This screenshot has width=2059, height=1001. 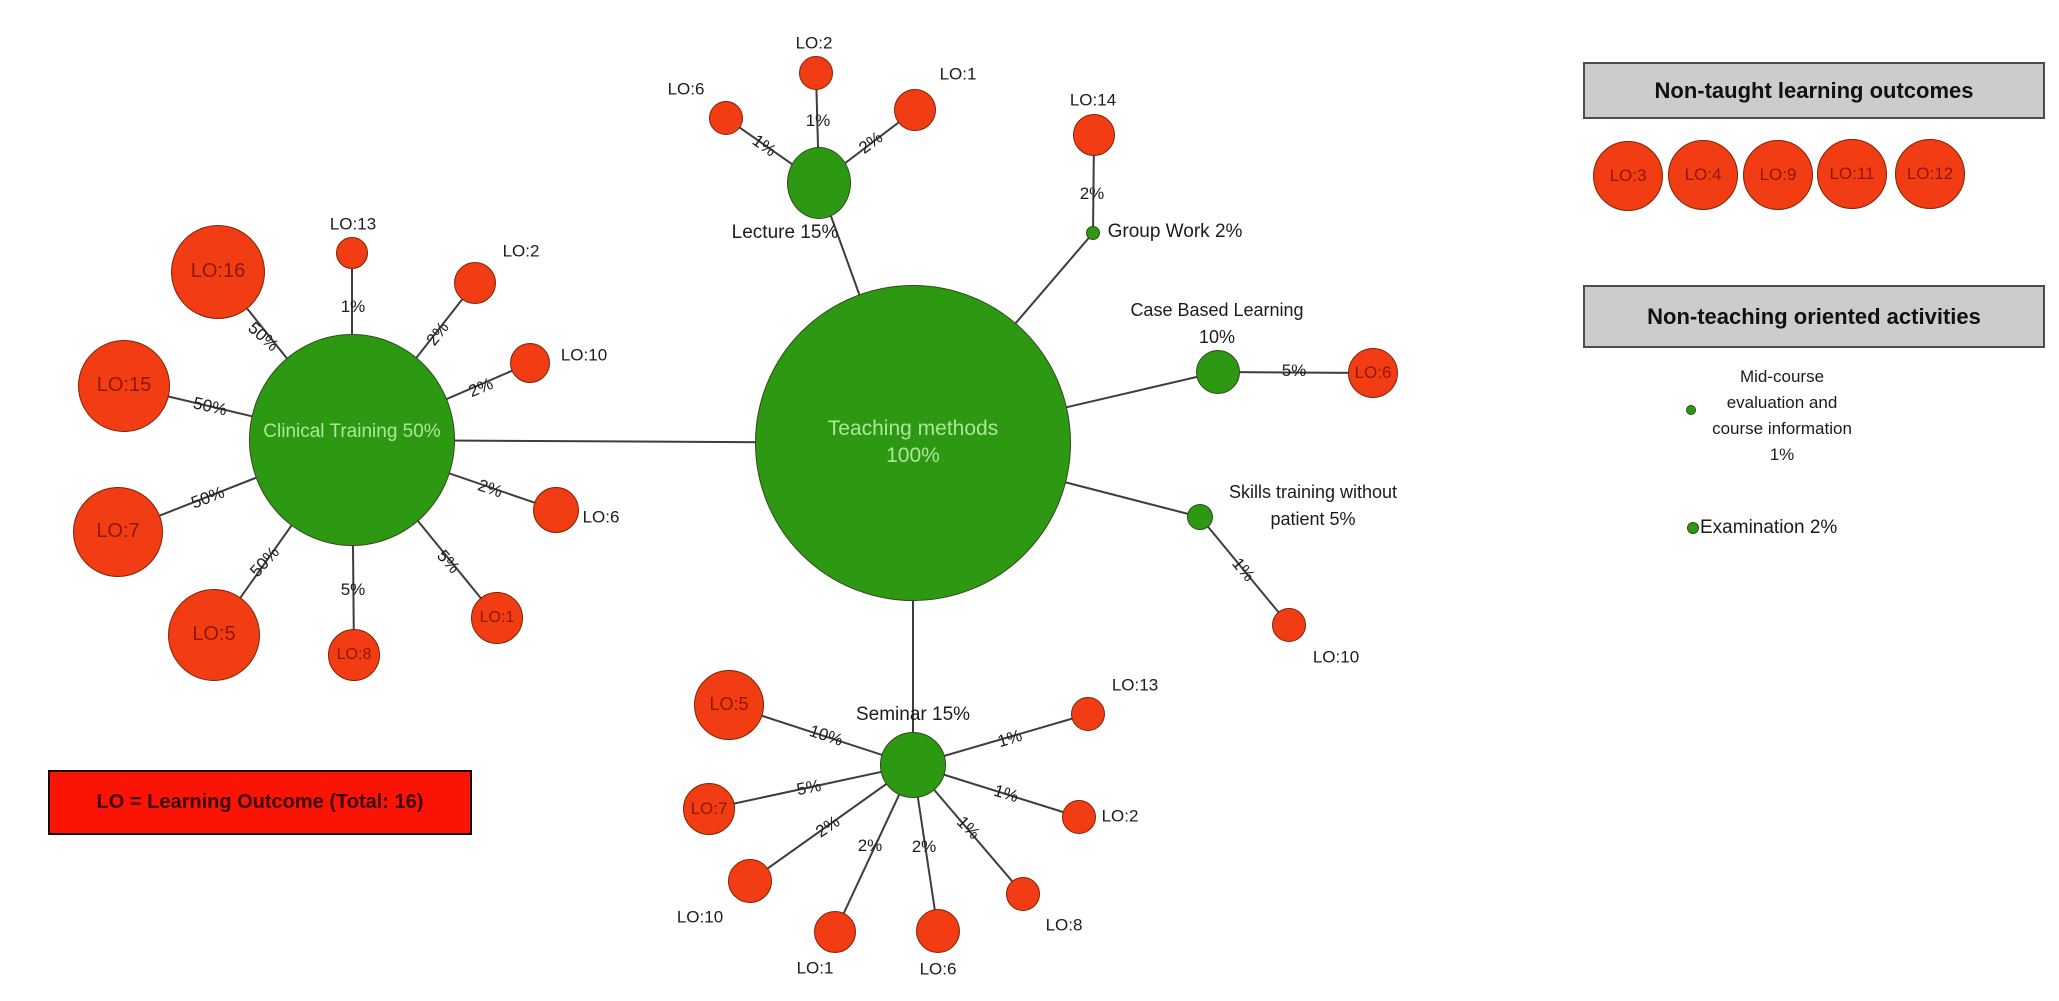 I want to click on outcome-node-cb6: LO:6, so click(x=1373, y=373).